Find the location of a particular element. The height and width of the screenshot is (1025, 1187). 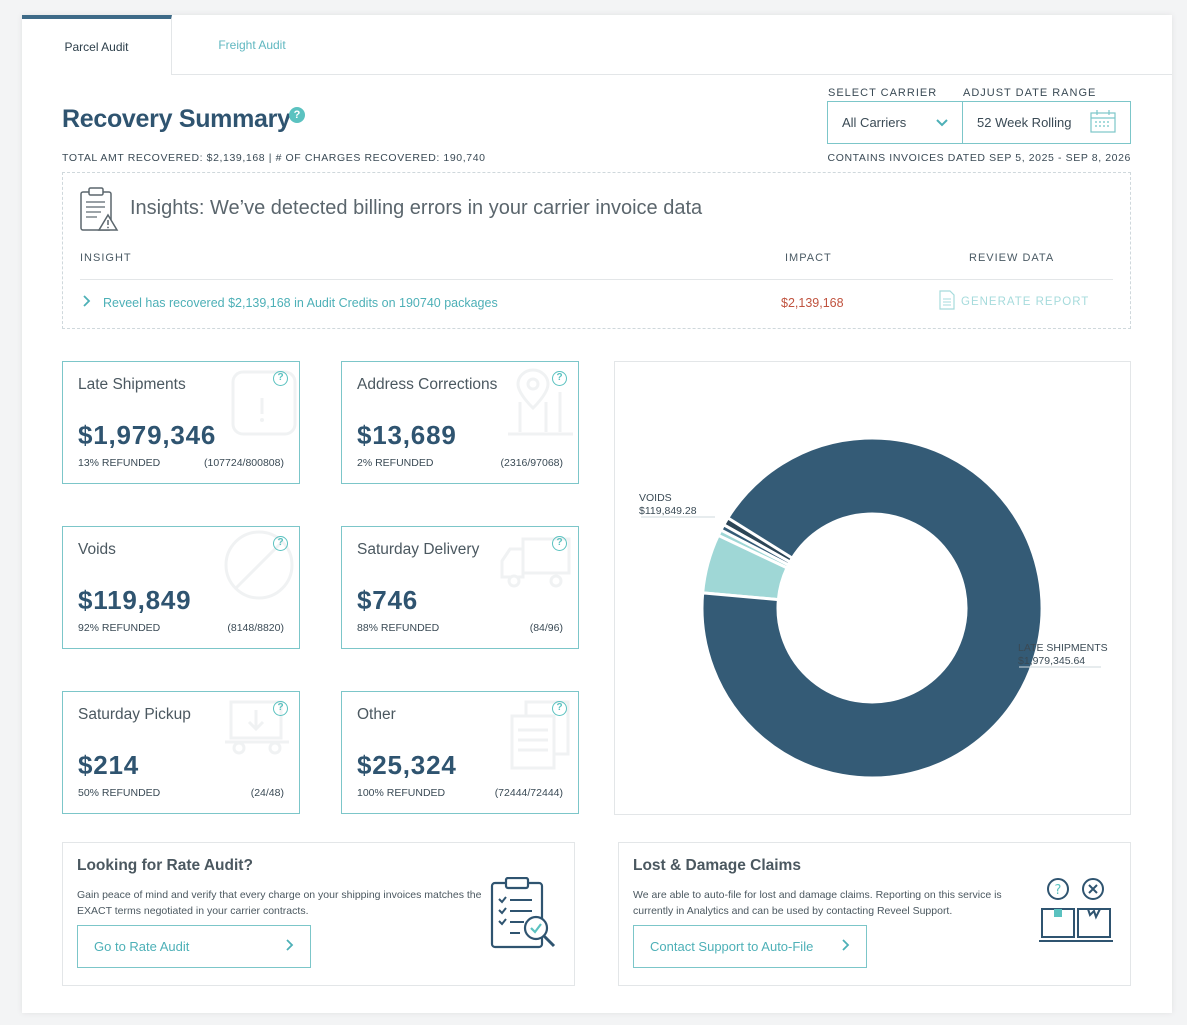

date-range-label: ADJUST DATE RANGE is located at coordinates (1030, 93).